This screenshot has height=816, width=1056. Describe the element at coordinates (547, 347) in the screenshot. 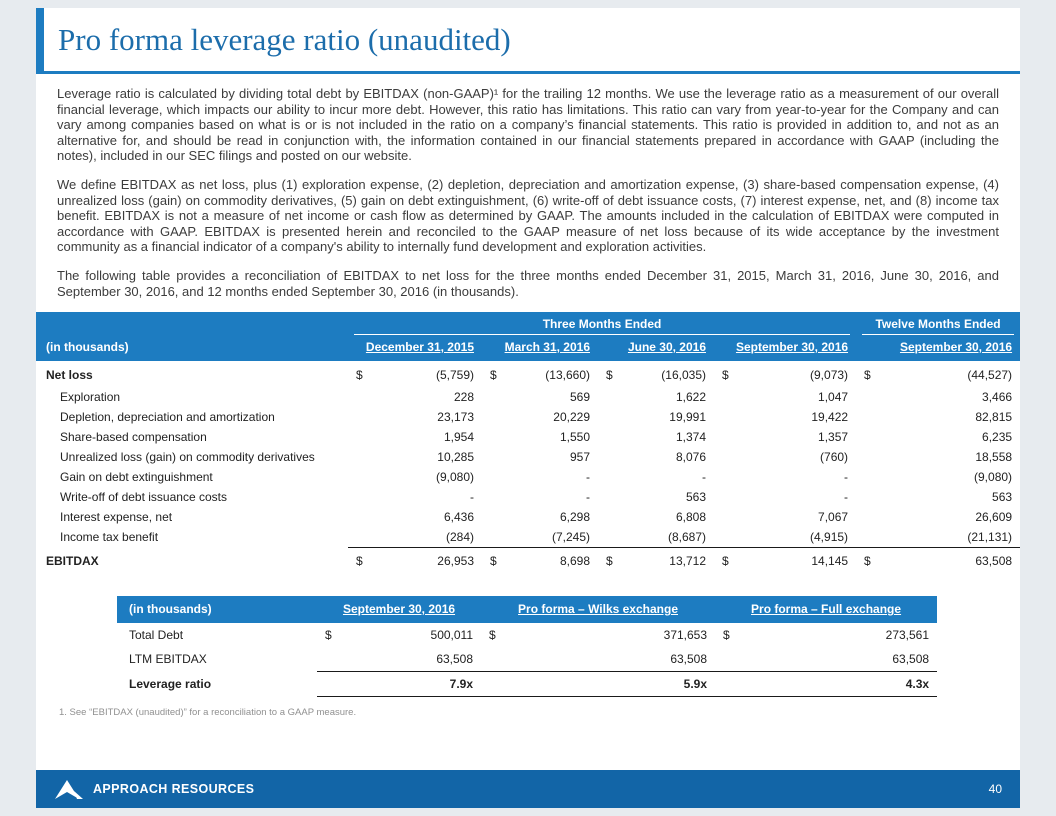

I see `column-header-label: March 31, 2016` at that location.